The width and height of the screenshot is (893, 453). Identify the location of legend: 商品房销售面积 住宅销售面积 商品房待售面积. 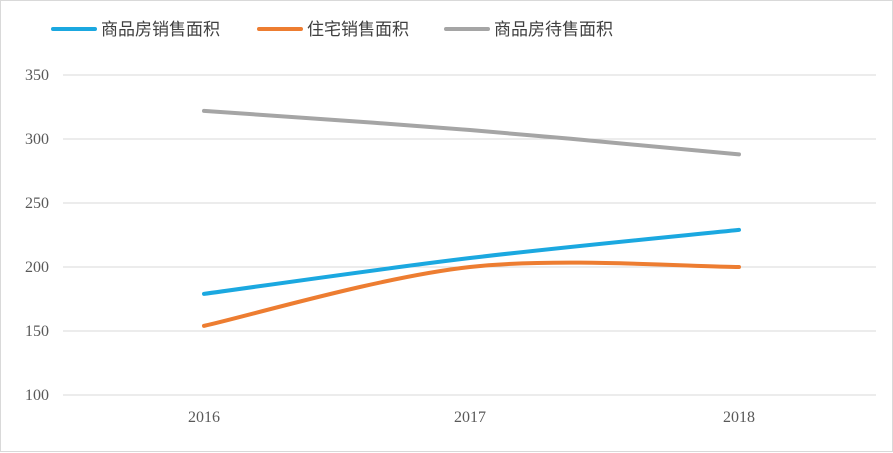
(332, 30).